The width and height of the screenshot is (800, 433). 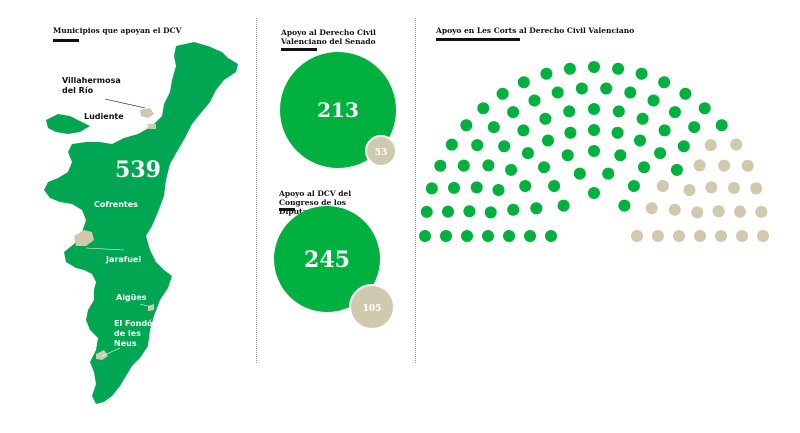 I want to click on map-title-underline, so click(x=66, y=40).